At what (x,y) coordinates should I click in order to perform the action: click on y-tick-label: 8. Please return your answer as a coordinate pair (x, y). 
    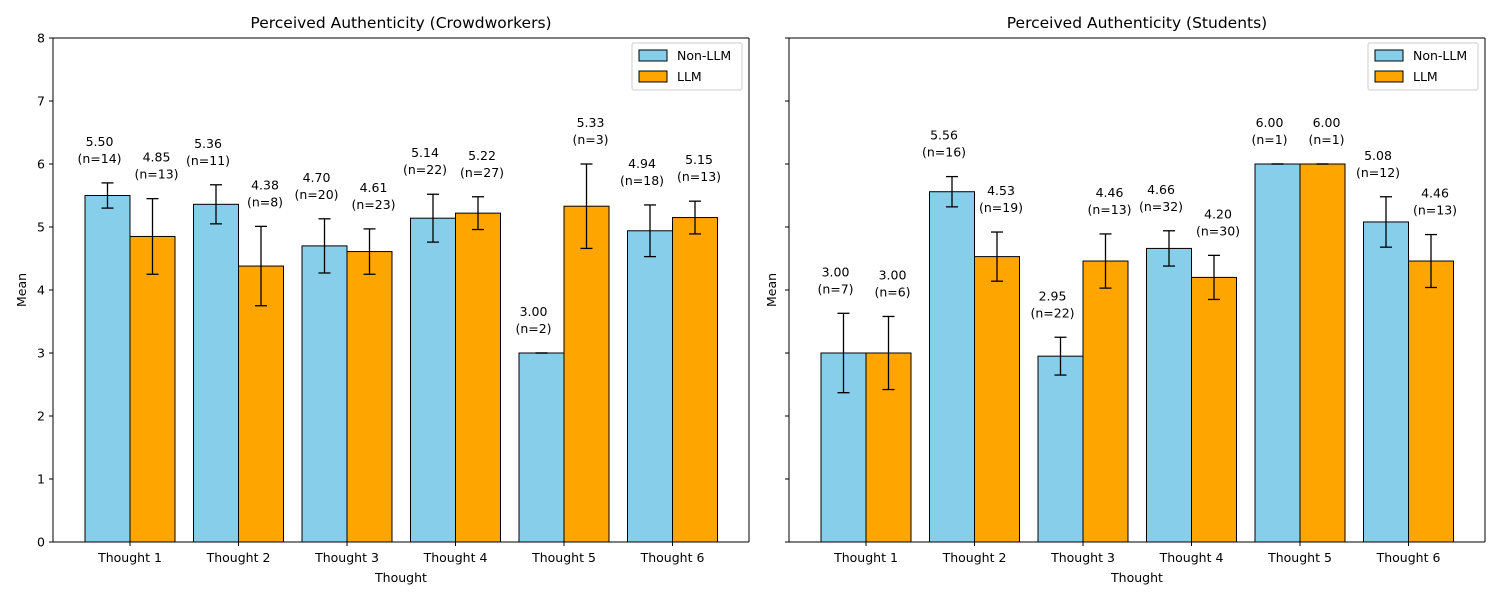
    Looking at the image, I should click on (41, 38).